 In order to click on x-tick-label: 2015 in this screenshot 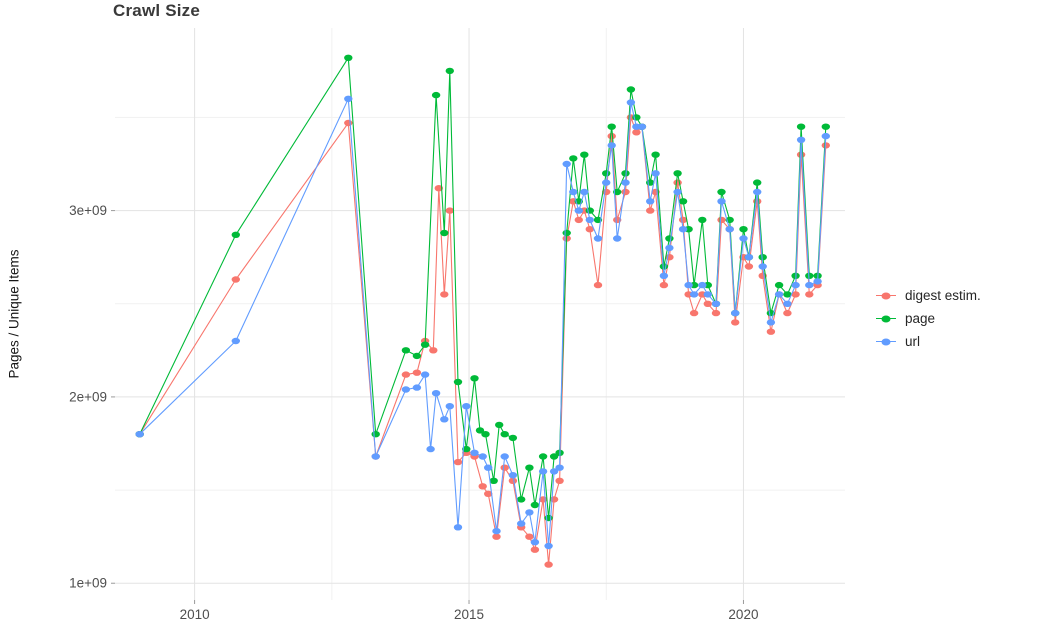, I will do `click(469, 614)`.